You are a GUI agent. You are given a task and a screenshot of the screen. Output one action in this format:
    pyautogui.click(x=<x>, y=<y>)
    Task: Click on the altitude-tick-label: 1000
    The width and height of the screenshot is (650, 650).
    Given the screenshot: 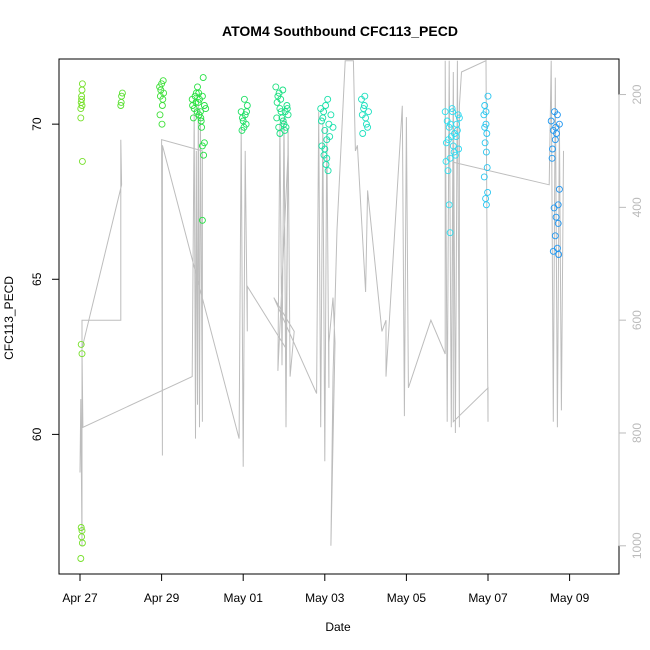 What is the action you would take?
    pyautogui.click(x=637, y=545)
    